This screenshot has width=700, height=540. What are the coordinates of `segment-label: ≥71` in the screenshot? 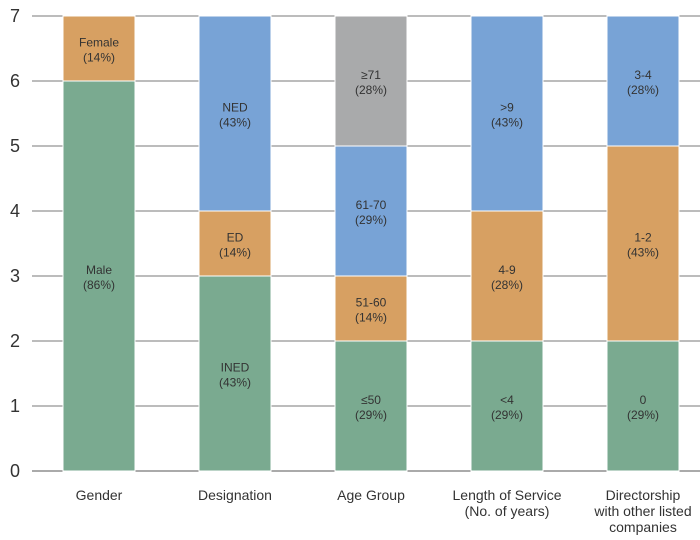 It's located at (371, 75).